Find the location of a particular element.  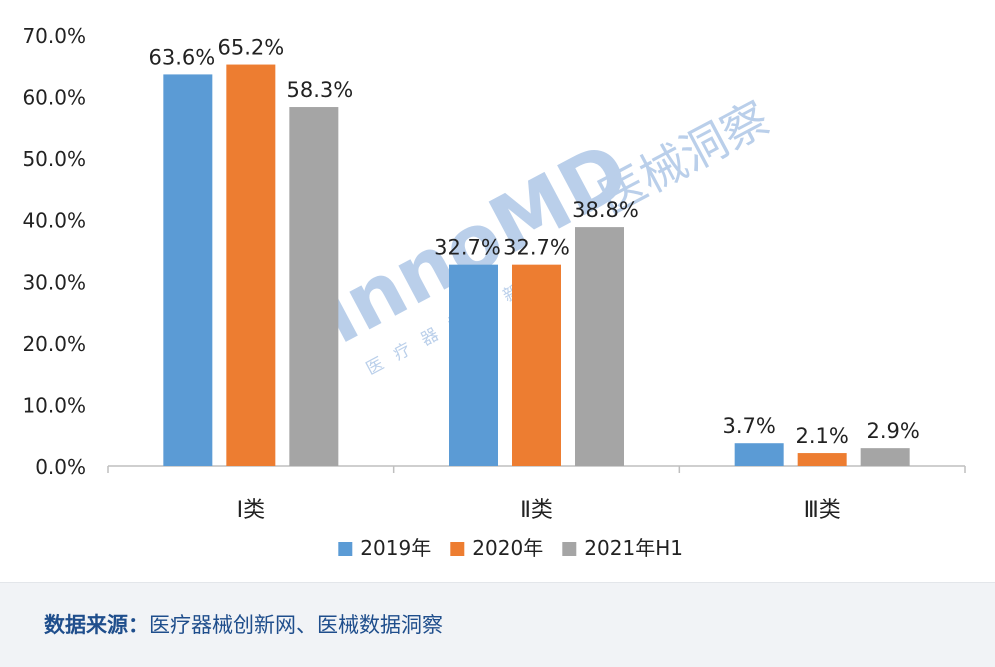

source-footer: 数据来源：医疗器械创新网、医械数据洞察 is located at coordinates (497, 624).